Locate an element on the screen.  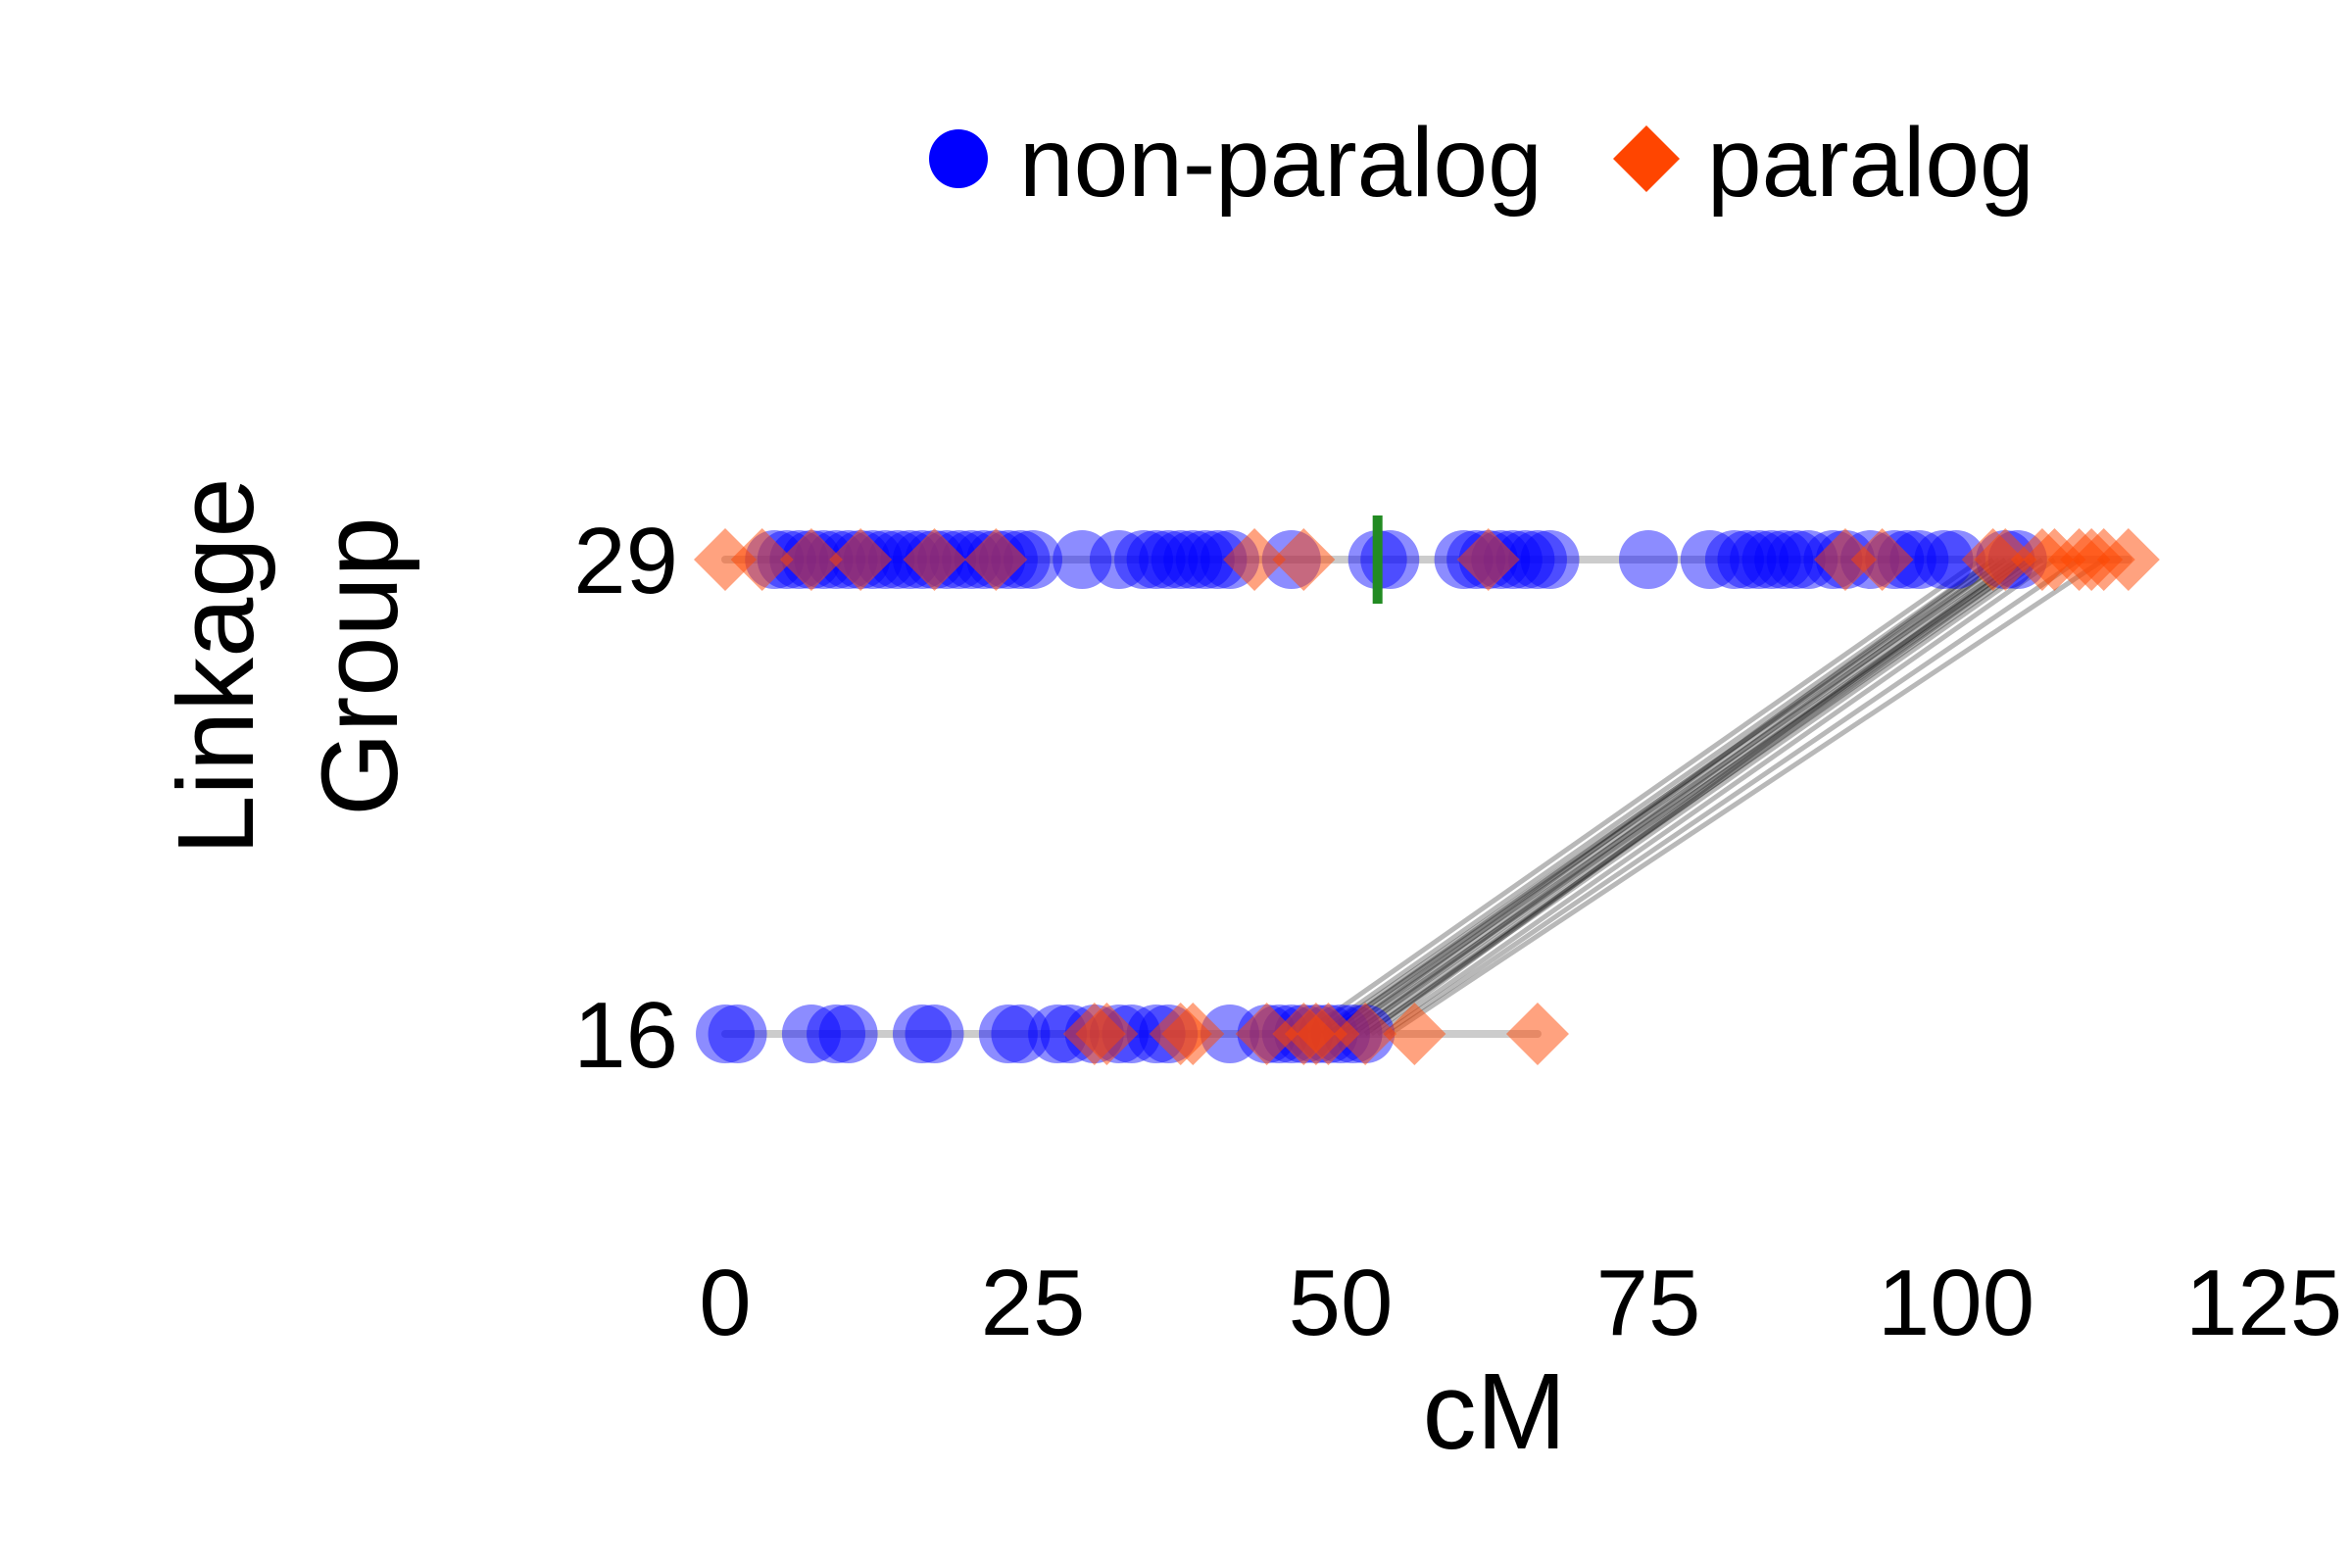
legend-label-paralog: paralog is located at coordinates (1870, 163).